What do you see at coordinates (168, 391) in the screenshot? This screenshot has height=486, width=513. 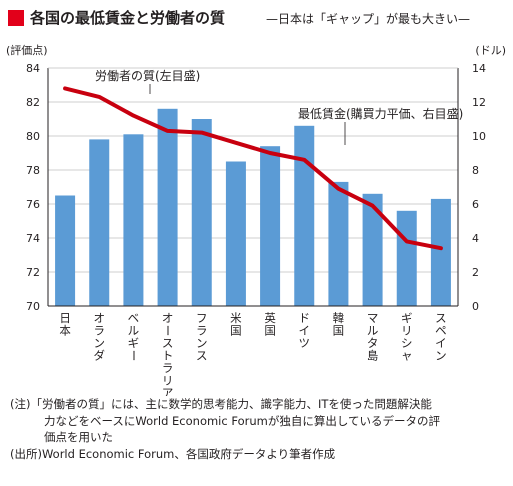 I see `category-label-char: ア` at bounding box center [168, 391].